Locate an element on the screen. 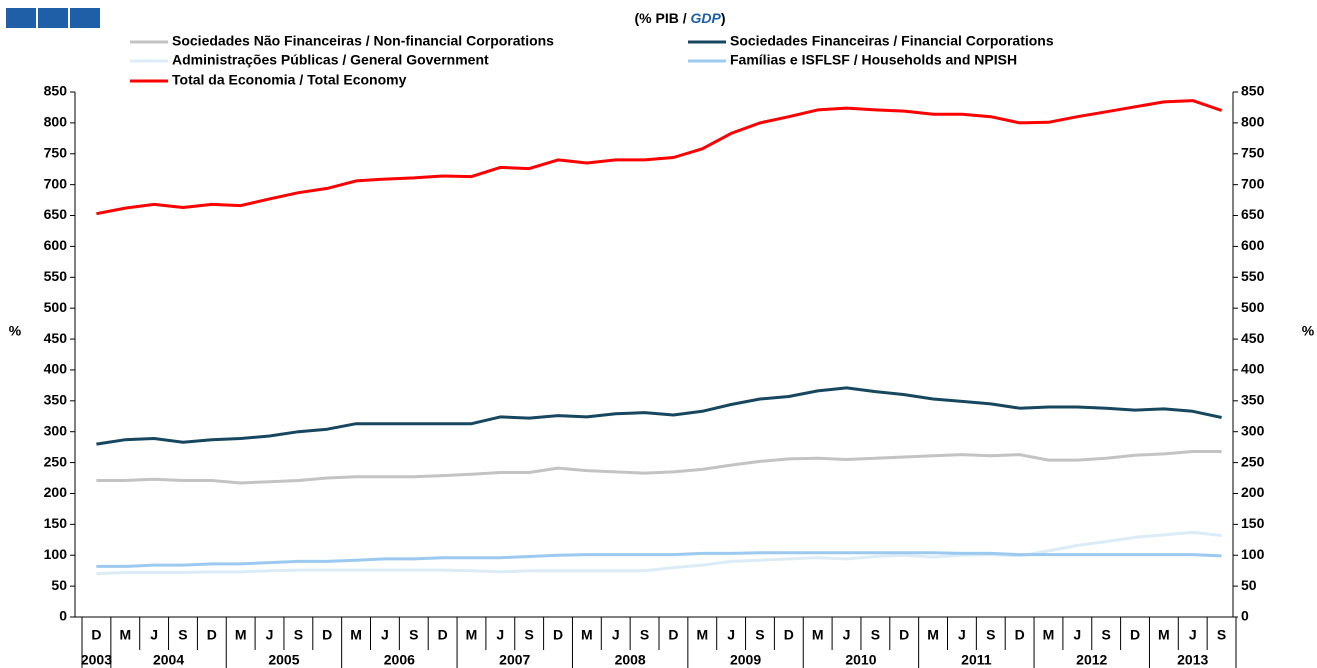 The width and height of the screenshot is (1317, 668). year-label: 2010 is located at coordinates (860, 660).